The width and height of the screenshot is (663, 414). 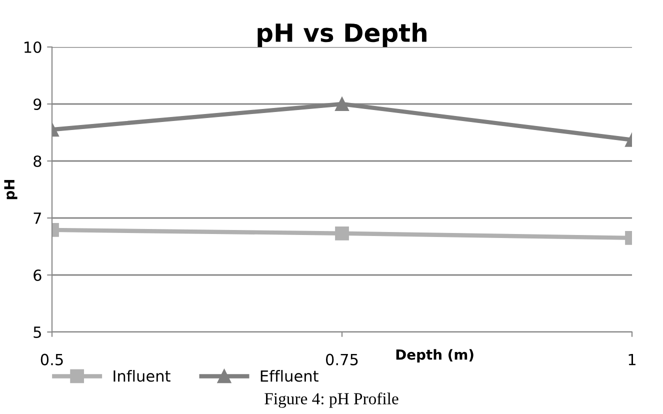 What do you see at coordinates (632, 360) in the screenshot?
I see `x-tick-label: 1` at bounding box center [632, 360].